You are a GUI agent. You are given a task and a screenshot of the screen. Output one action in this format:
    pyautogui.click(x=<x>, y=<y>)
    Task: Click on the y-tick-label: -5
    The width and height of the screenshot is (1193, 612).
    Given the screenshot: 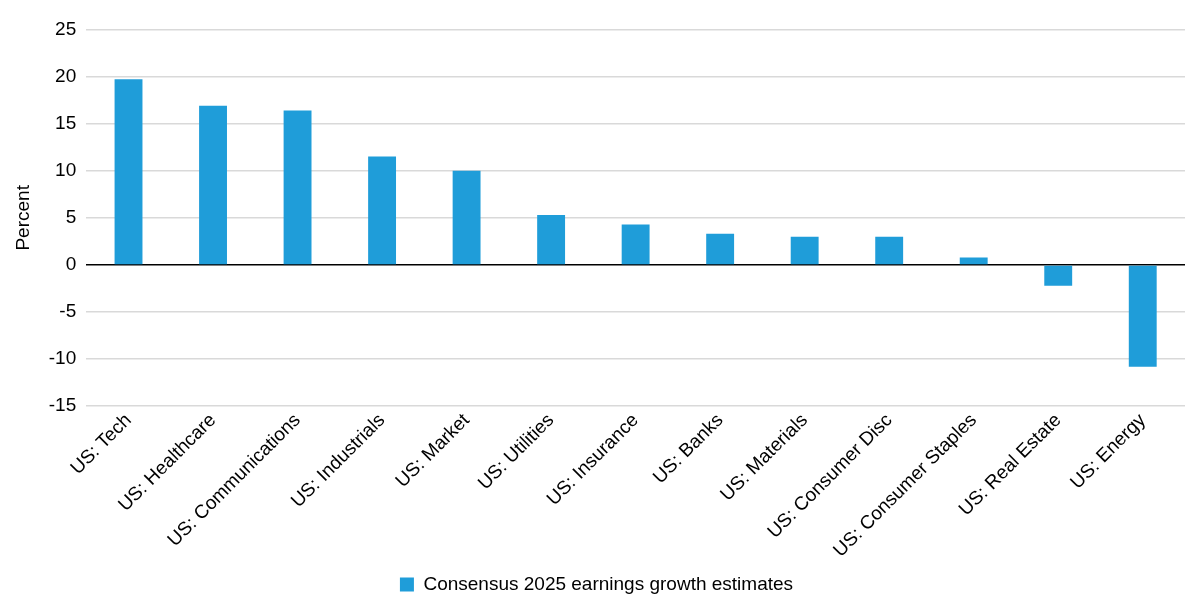 What is the action you would take?
    pyautogui.click(x=68, y=311)
    